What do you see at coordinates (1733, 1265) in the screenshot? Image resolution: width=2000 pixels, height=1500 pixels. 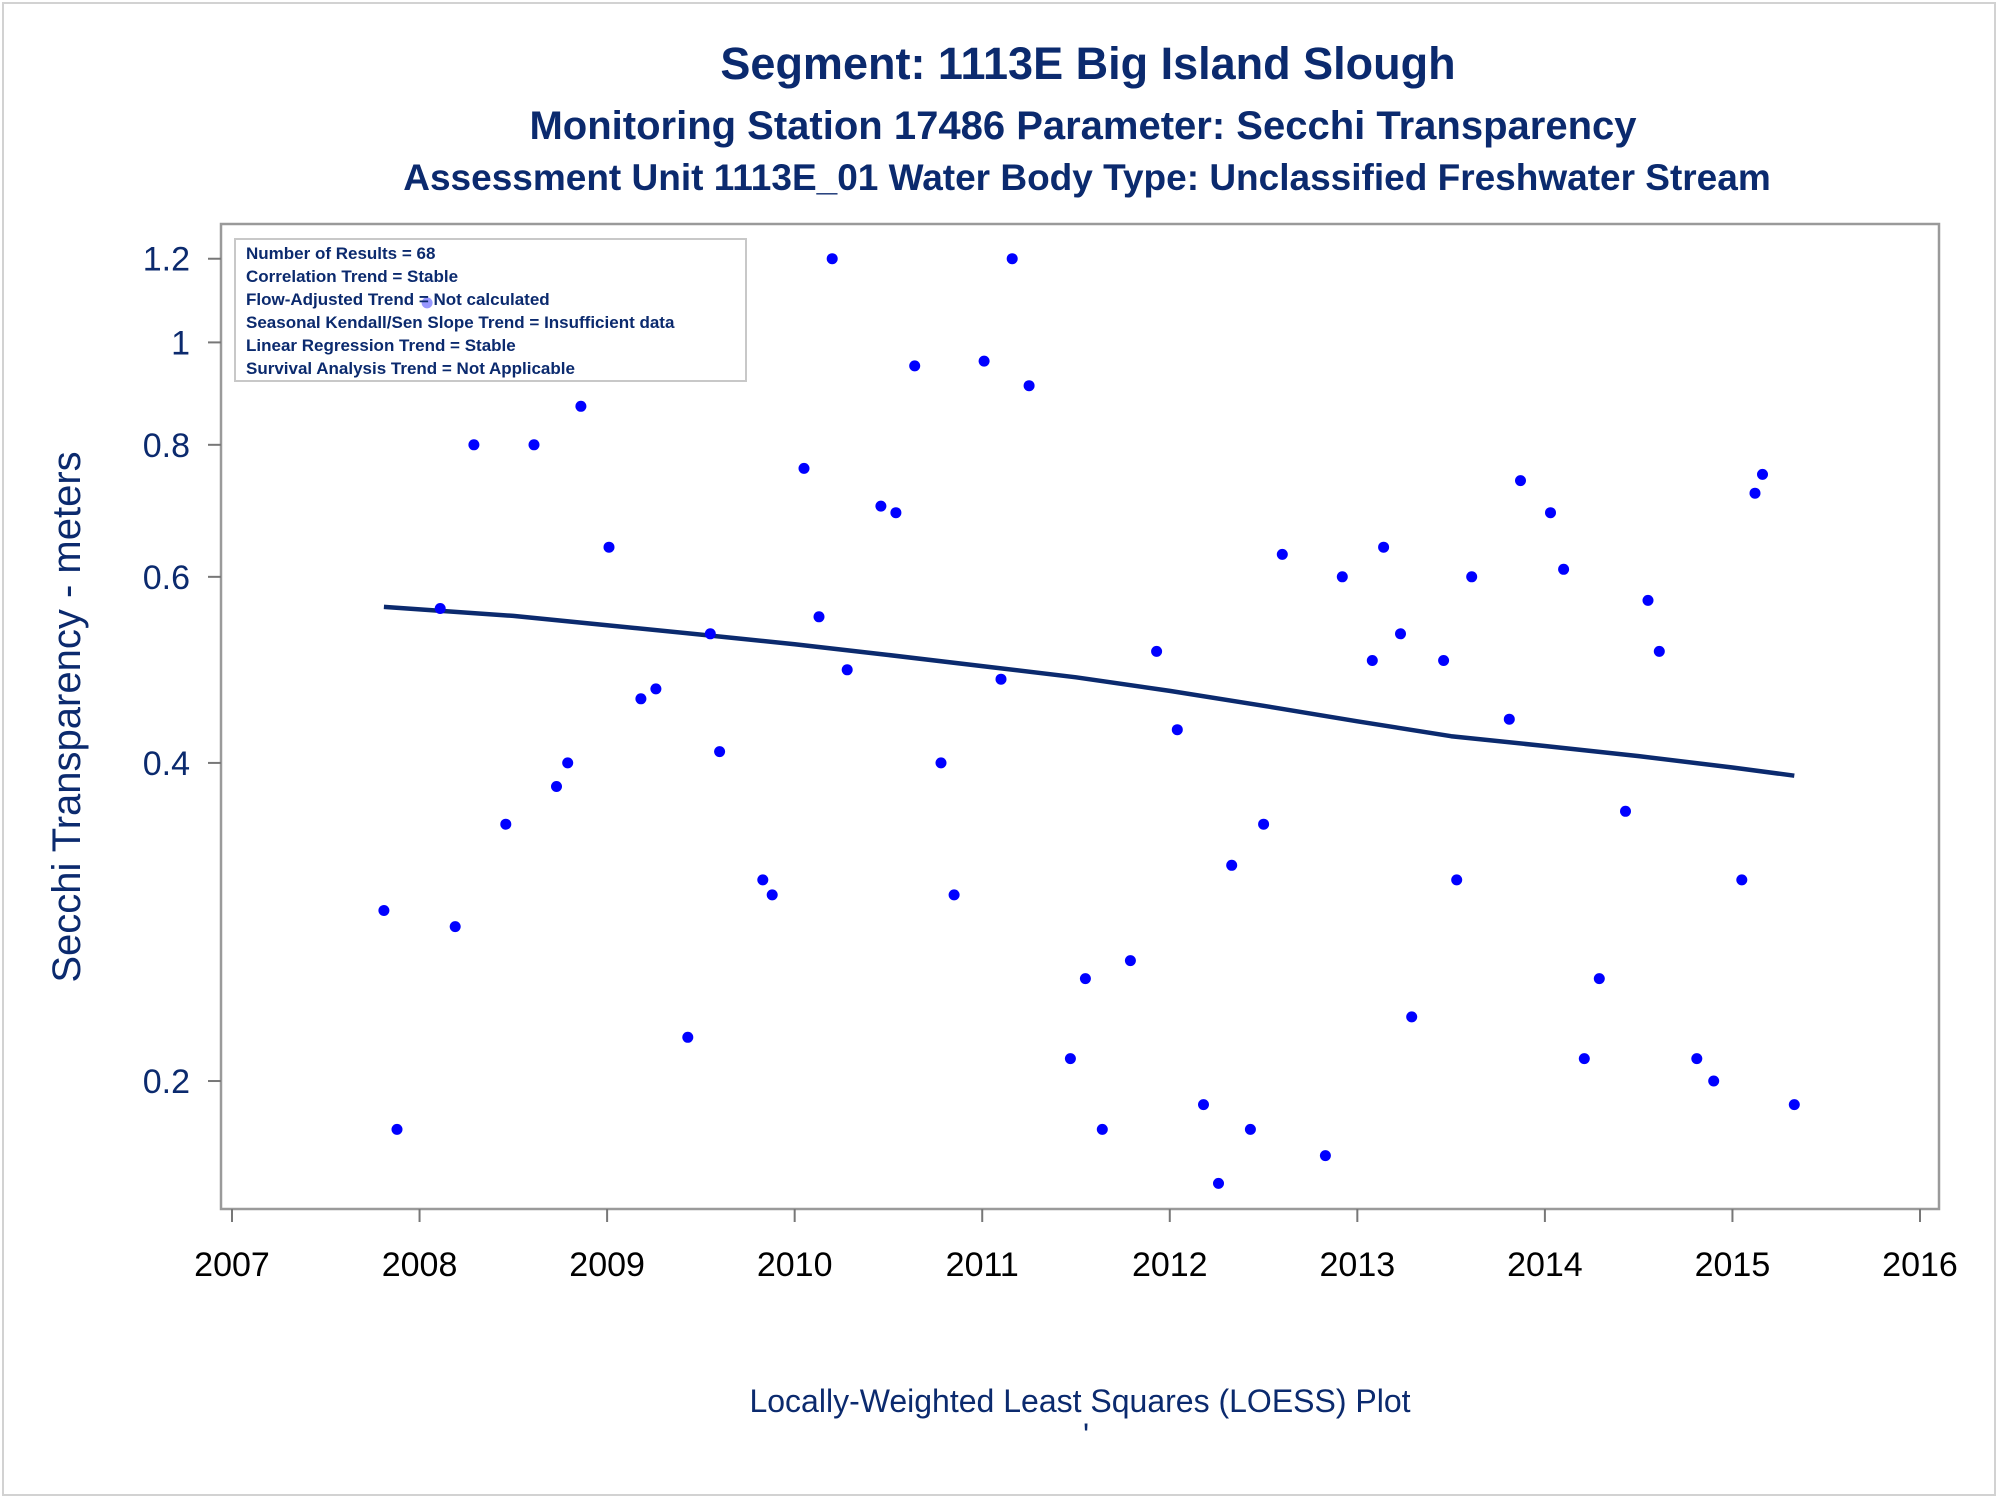 I see `x-tick-label: 2015` at bounding box center [1733, 1265].